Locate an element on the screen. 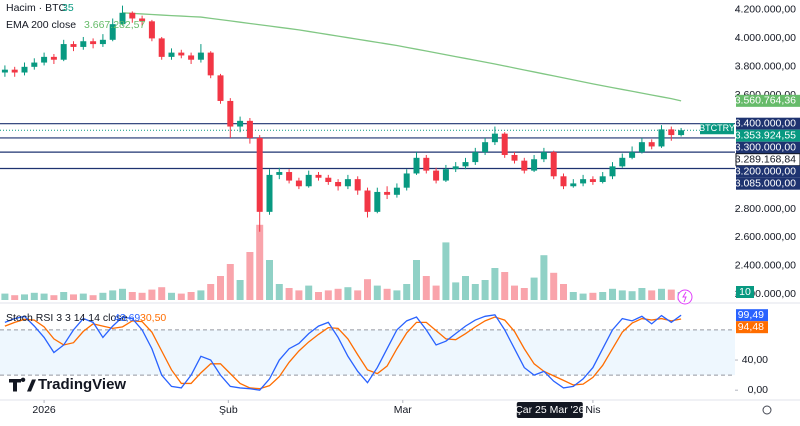 This screenshot has width=800, height=426. brand-logo: TradingView is located at coordinates (67, 384).